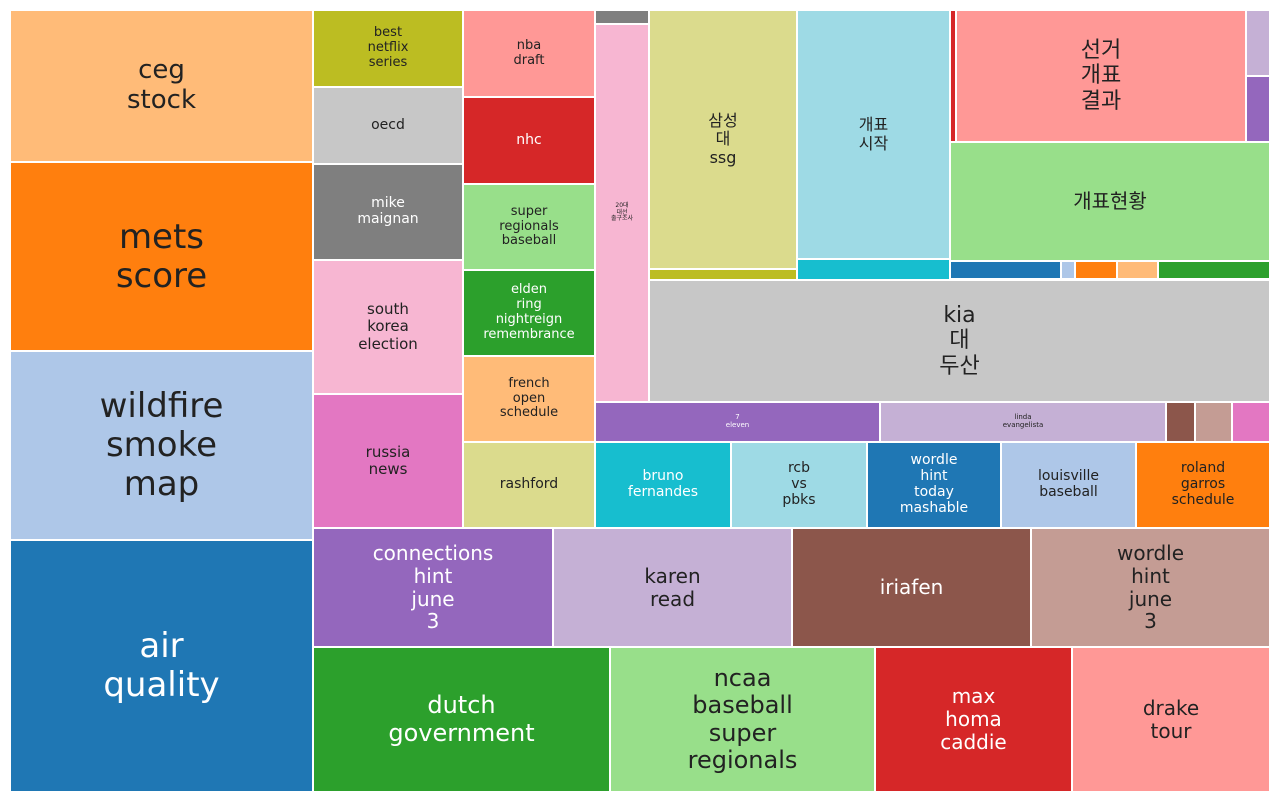 This screenshot has width=1280, height=802. I want to click on treemap-tile-label: ceg stock, so click(161, 85).